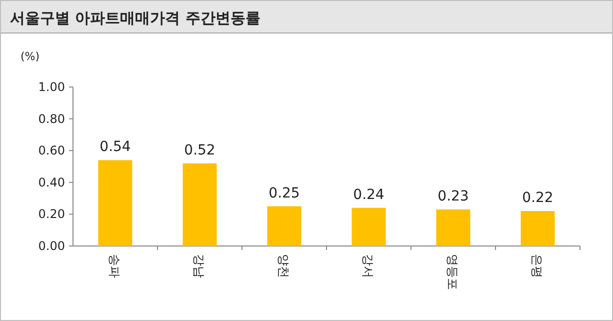 Image resolution: width=613 pixels, height=321 pixels. I want to click on x-tick-label: 강남, so click(199, 266).